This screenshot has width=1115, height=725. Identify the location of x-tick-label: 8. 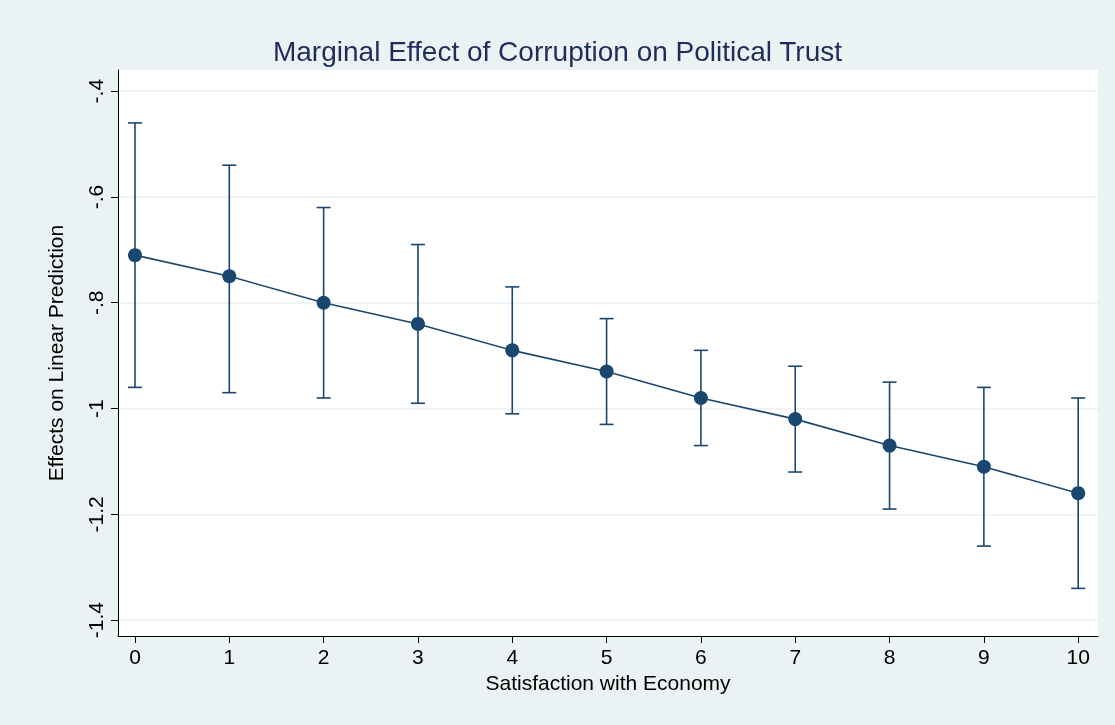
(889, 656).